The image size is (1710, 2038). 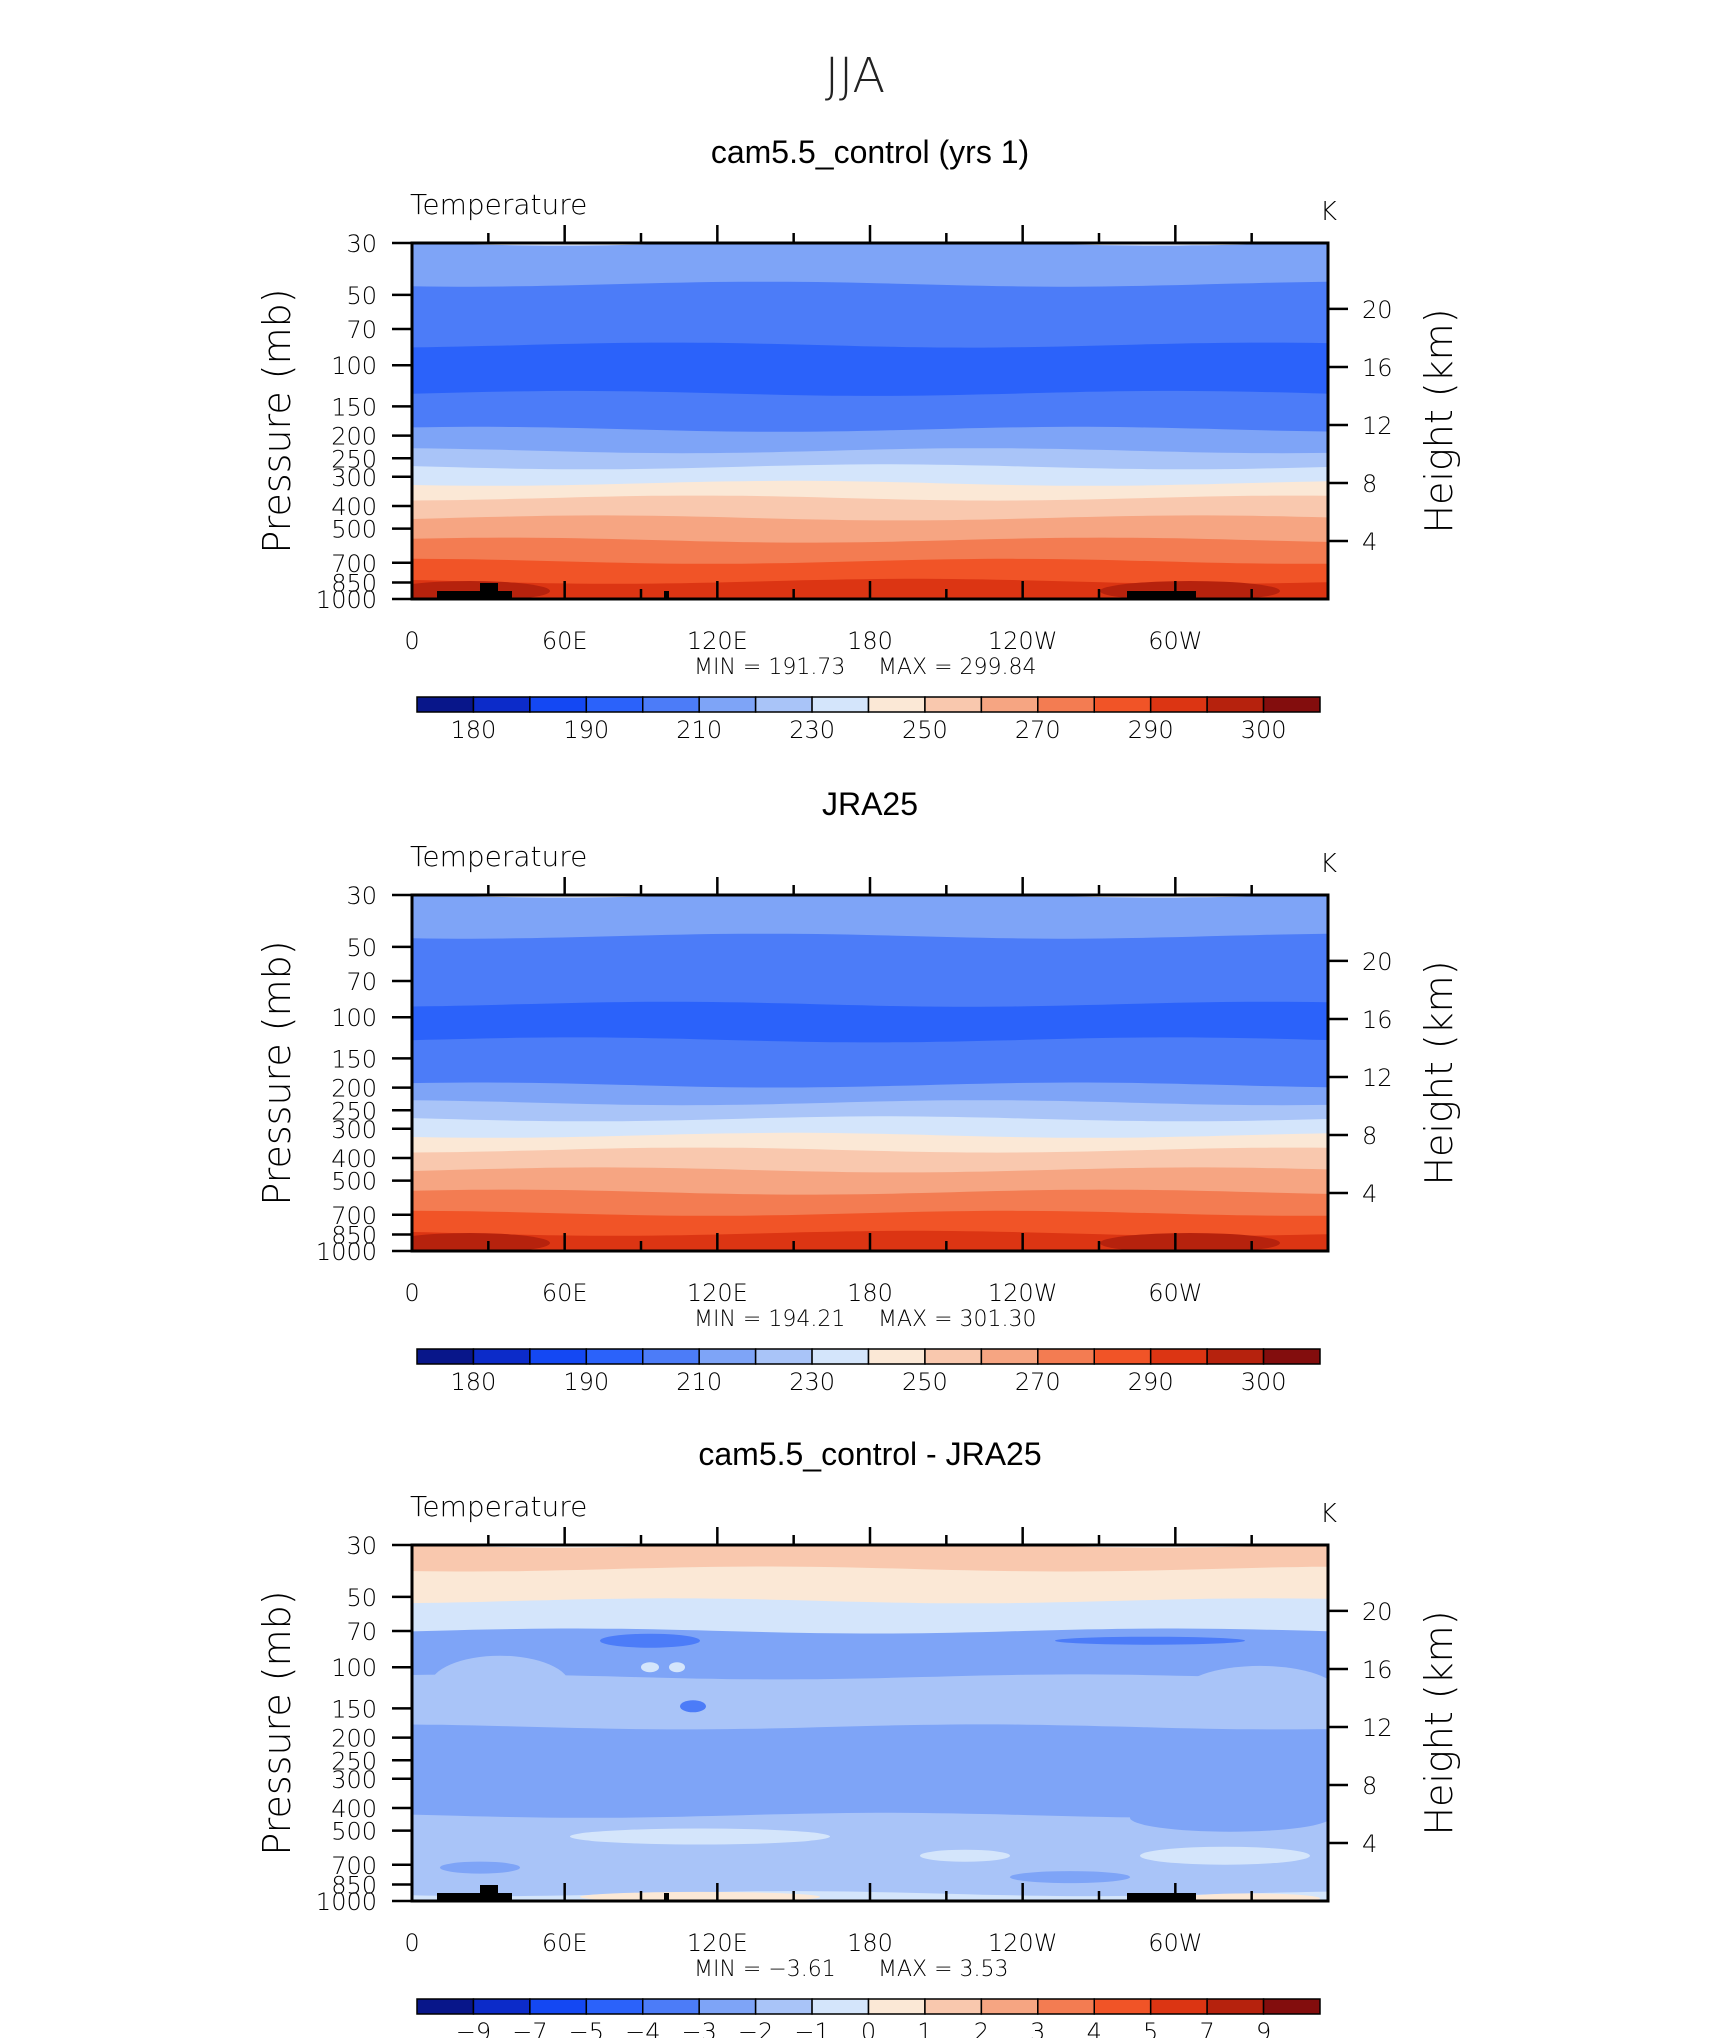 I want to click on y-tick-label: 400, so click(x=354, y=1809).